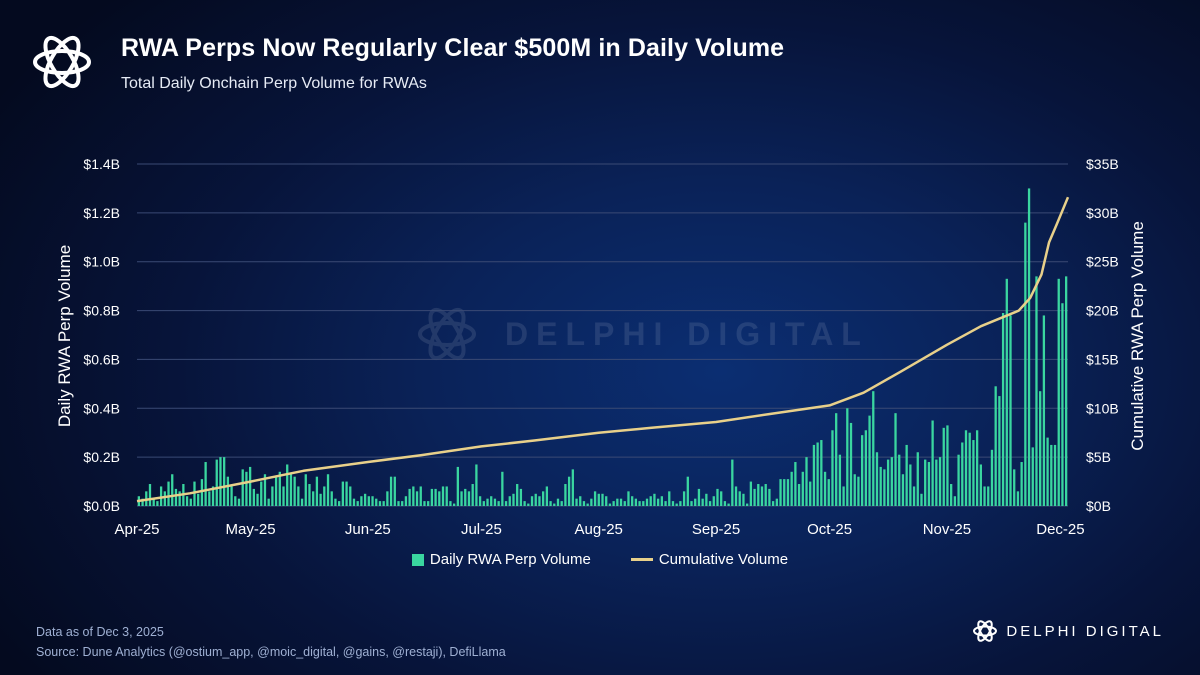 This screenshot has height=675, width=1200. What do you see at coordinates (101, 311) in the screenshot?
I see `y-tick-label: $0.8B` at bounding box center [101, 311].